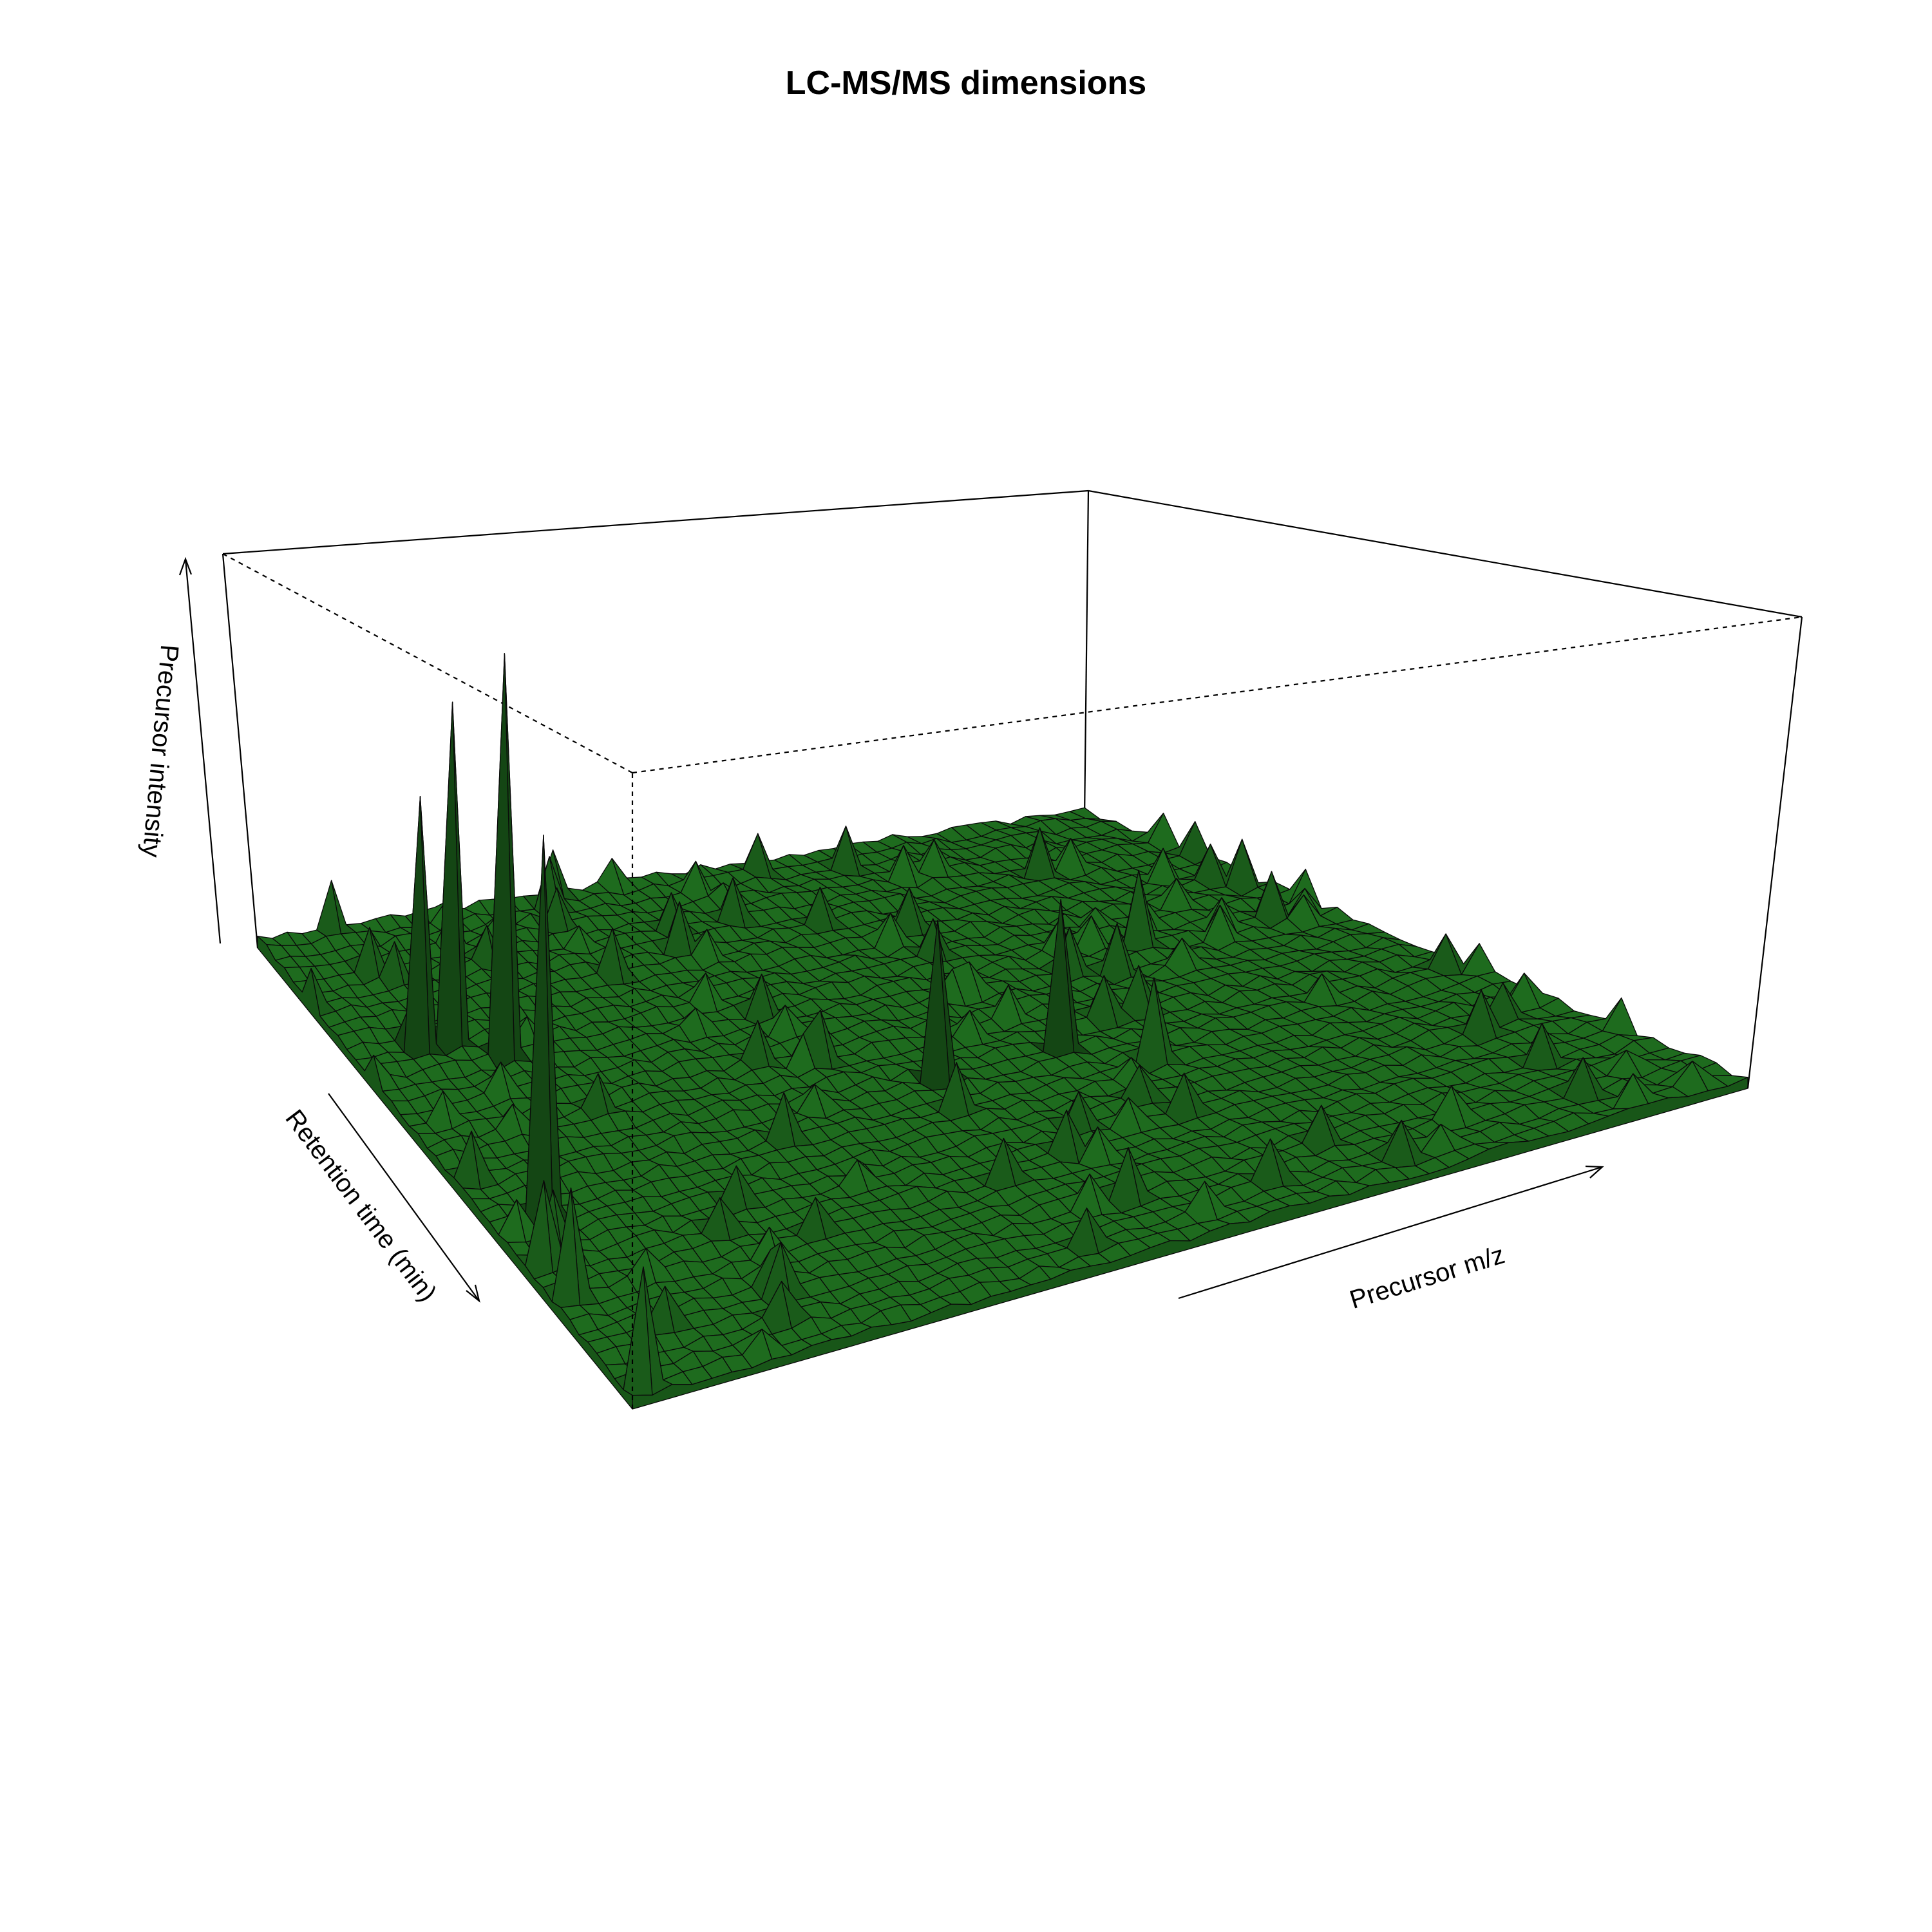 The height and width of the screenshot is (1932, 1932). What do you see at coordinates (428, 663) in the screenshot?
I see `box-edge-top-left-hidden` at bounding box center [428, 663].